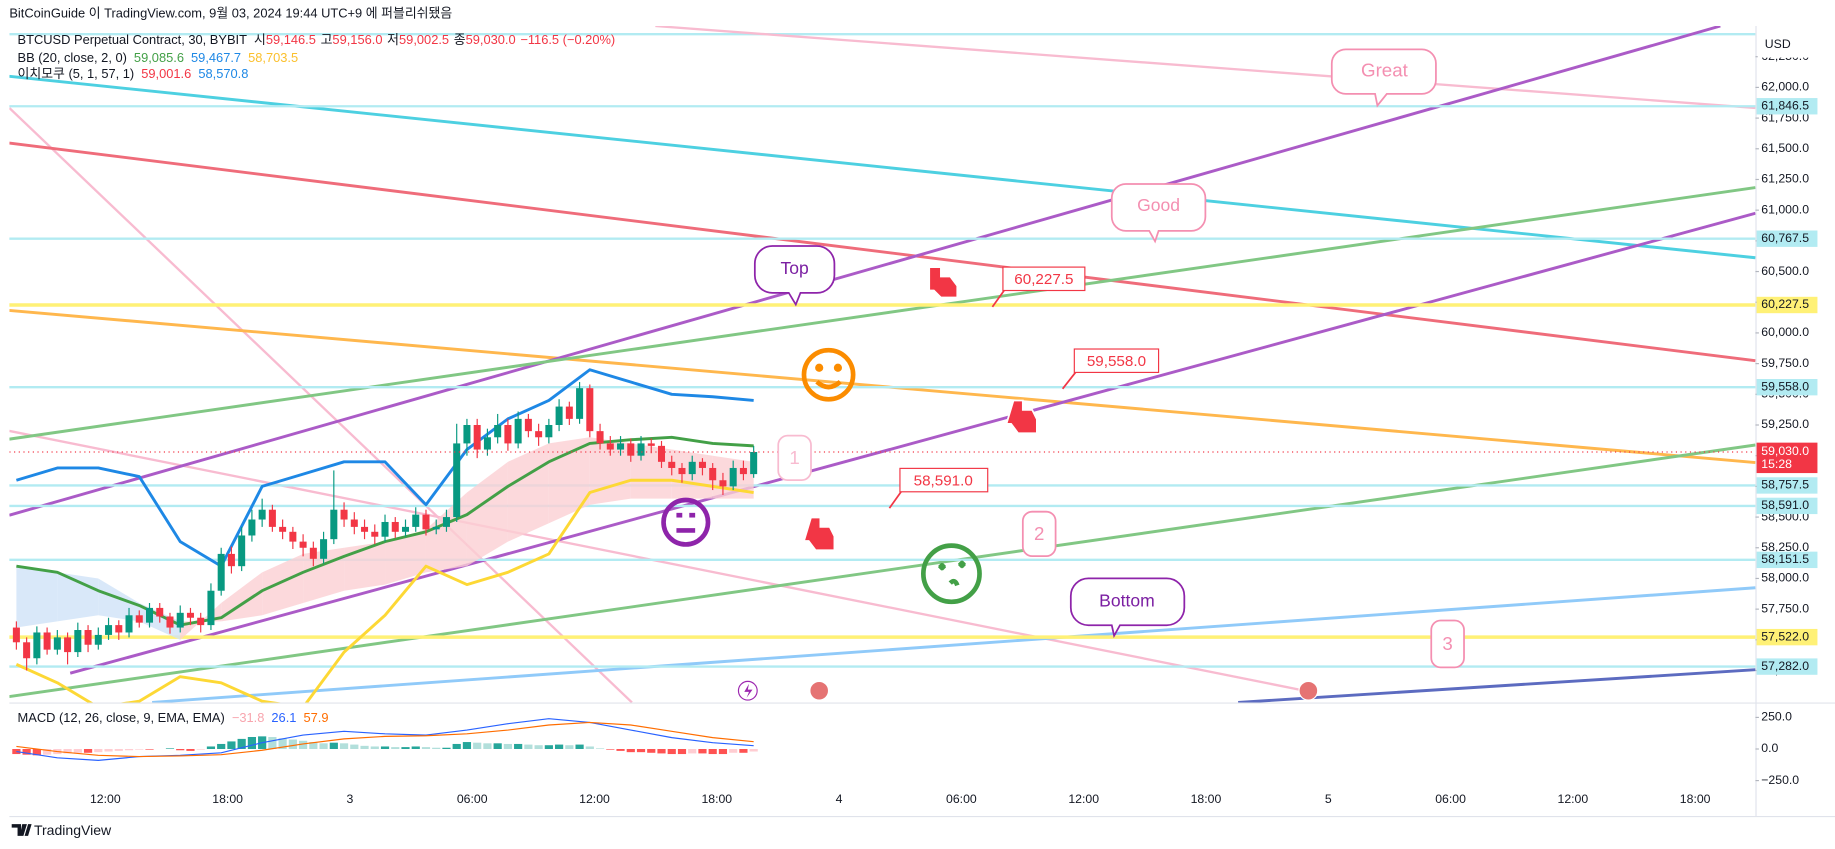 The height and width of the screenshot is (849, 1835). I want to click on y-tick-label: 0.0, so click(1769, 748).